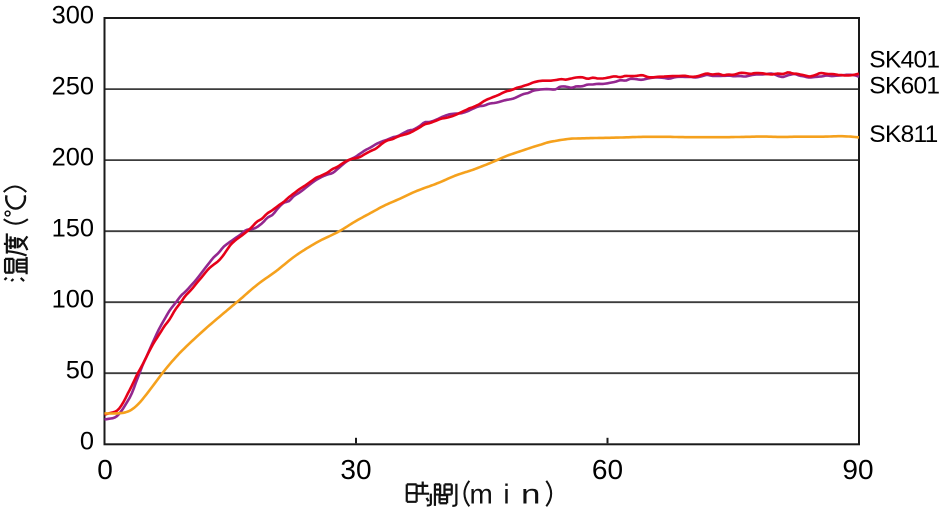 This screenshot has height=518, width=940. What do you see at coordinates (506, 493) in the screenshot?
I see `svg-text: i` at bounding box center [506, 493].